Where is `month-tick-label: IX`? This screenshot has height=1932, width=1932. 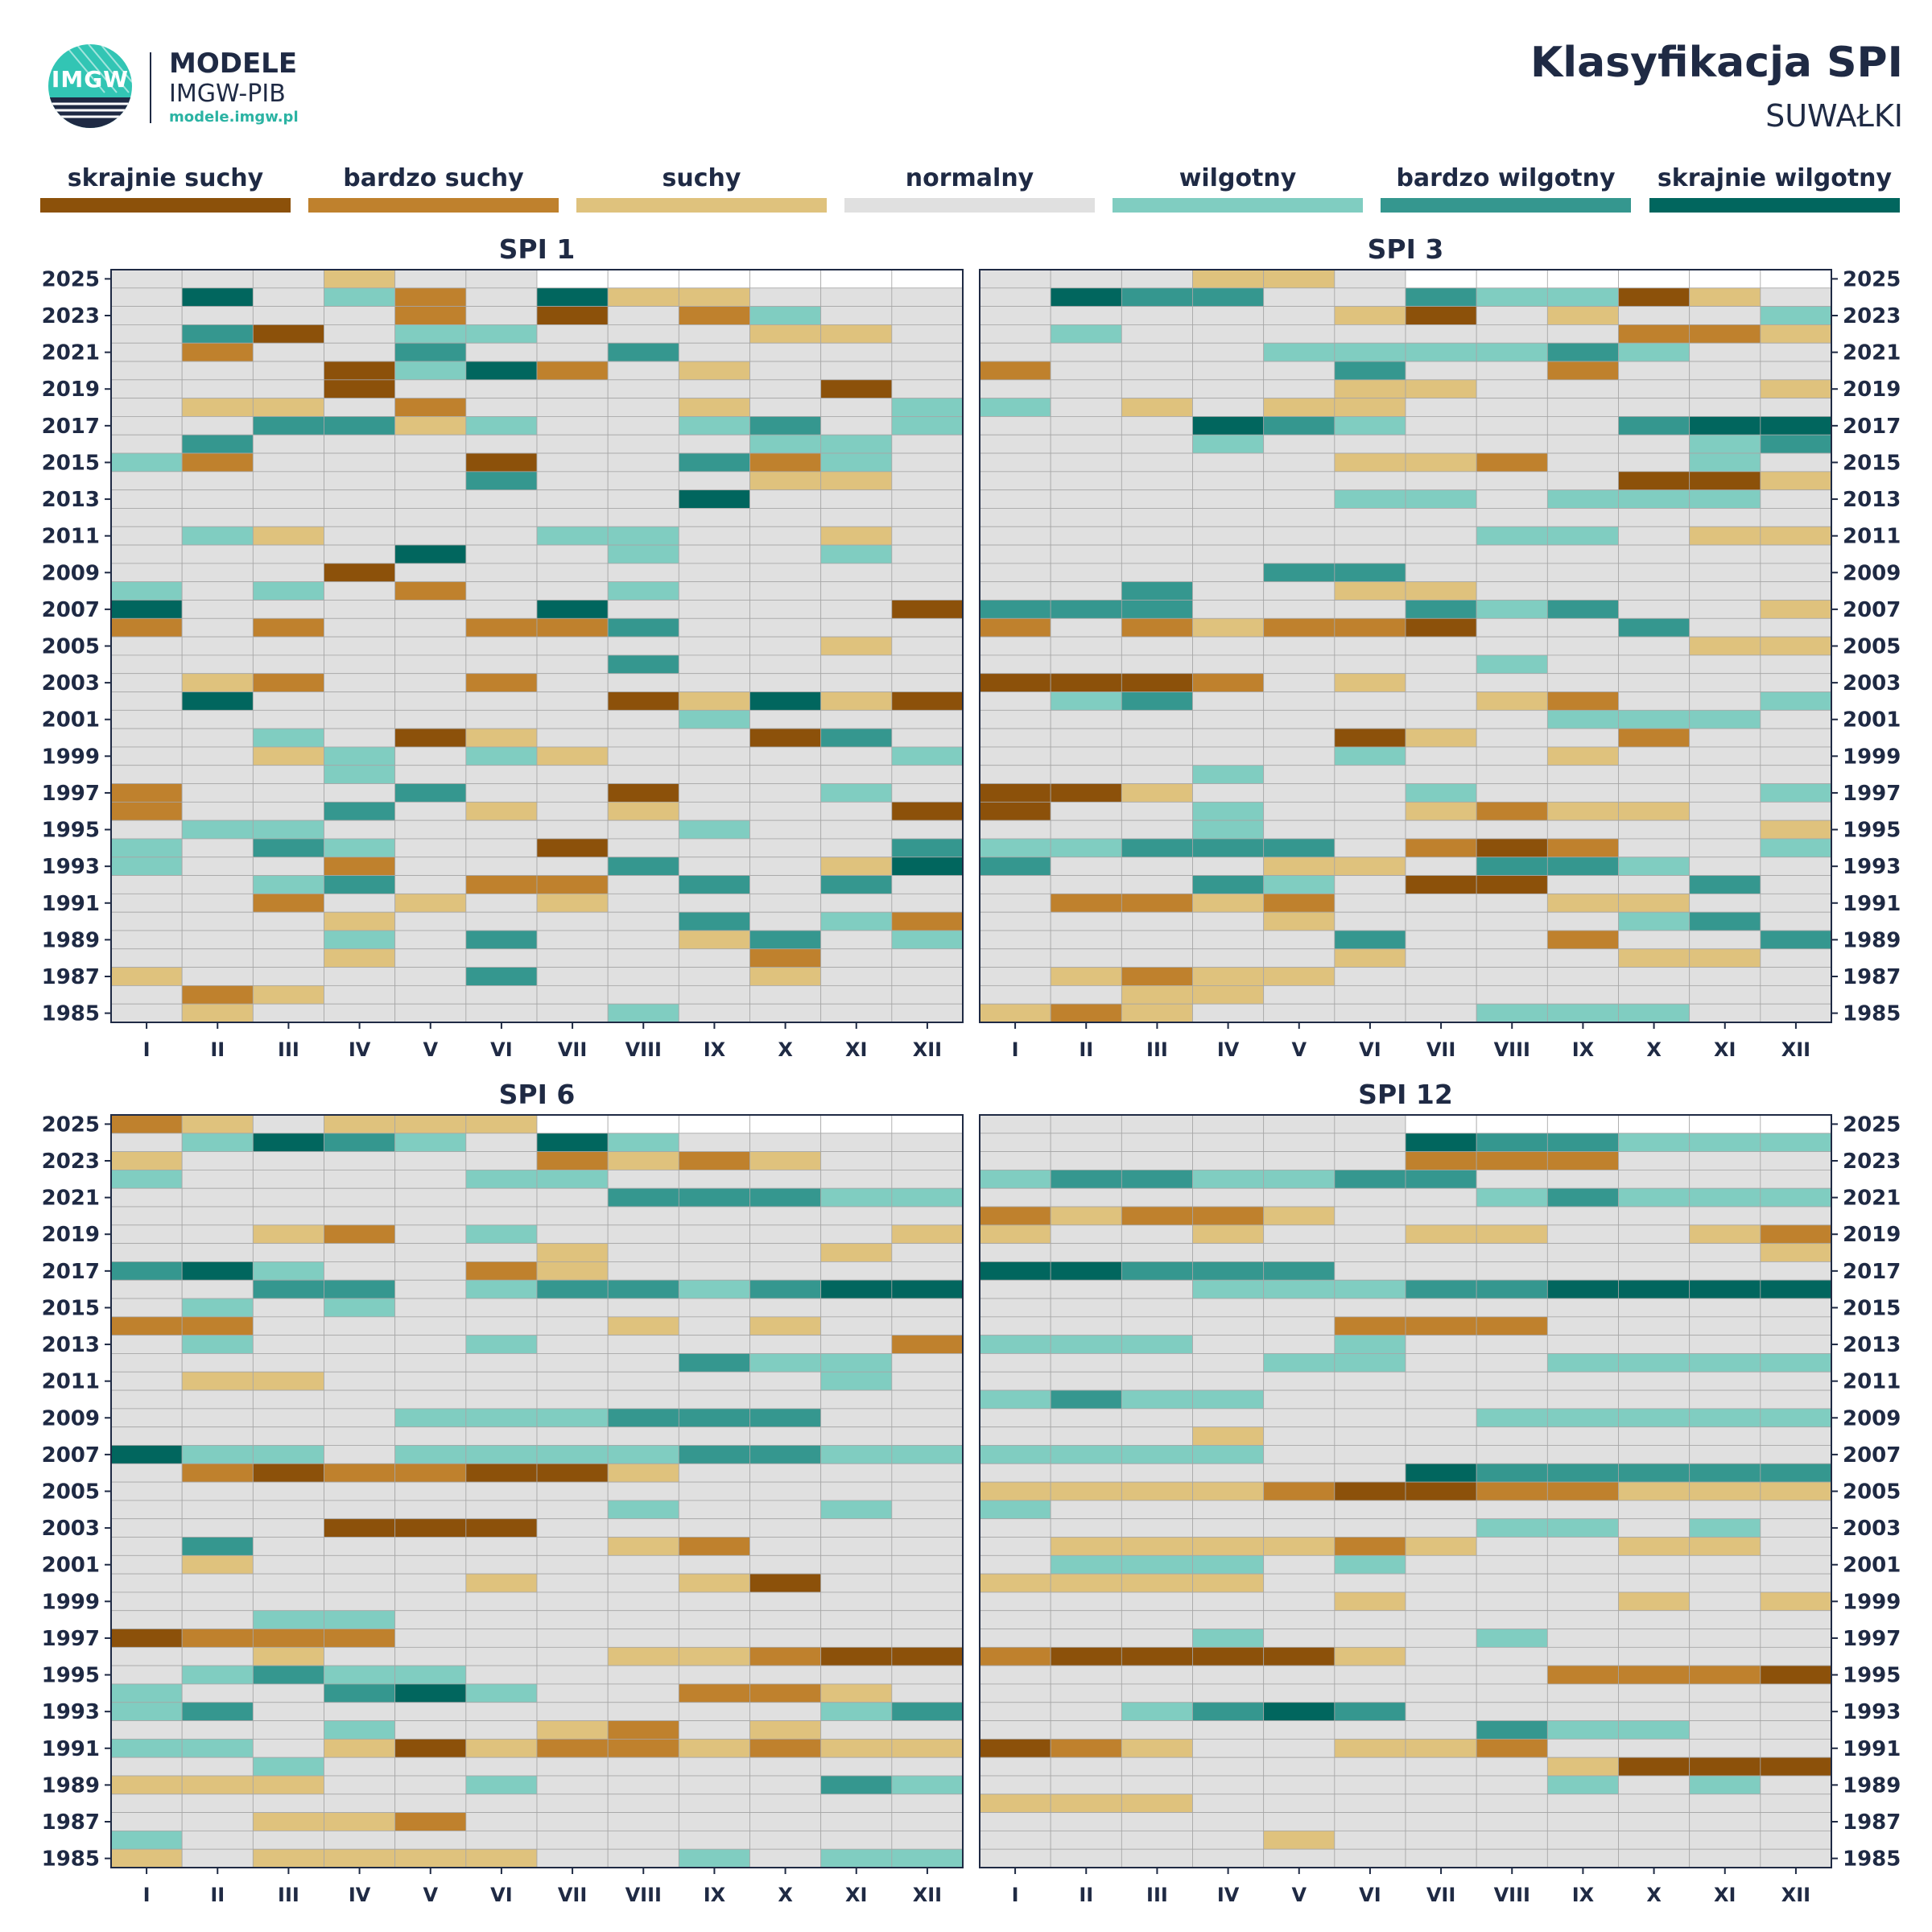 month-tick-label: IX is located at coordinates (1583, 1895).